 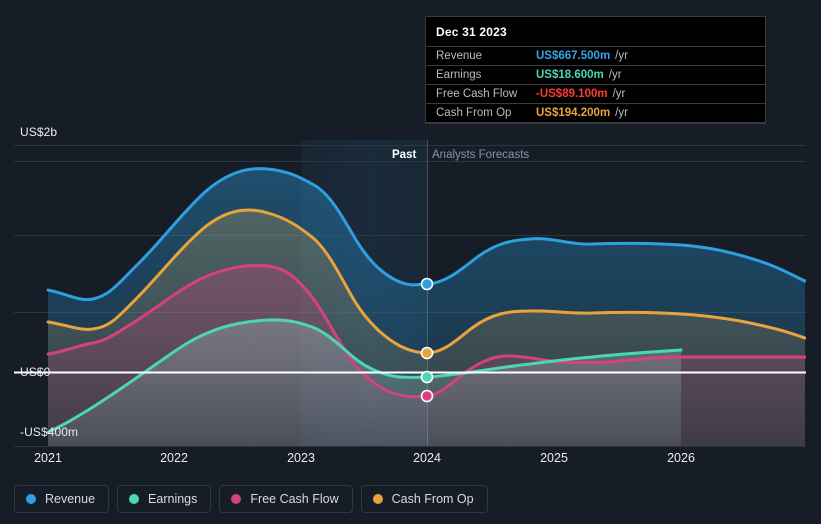 I want to click on legend-item-free-cash-flow: Free Cash Flow, so click(x=286, y=499).